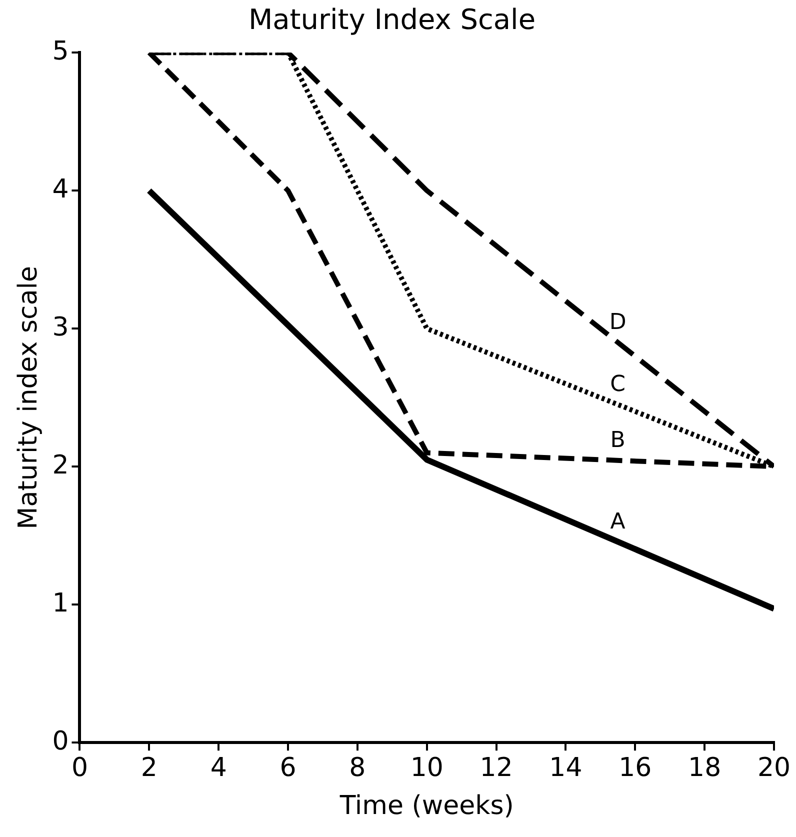  I want to click on y-axis-title: Maturity index scale, so click(28, 398).